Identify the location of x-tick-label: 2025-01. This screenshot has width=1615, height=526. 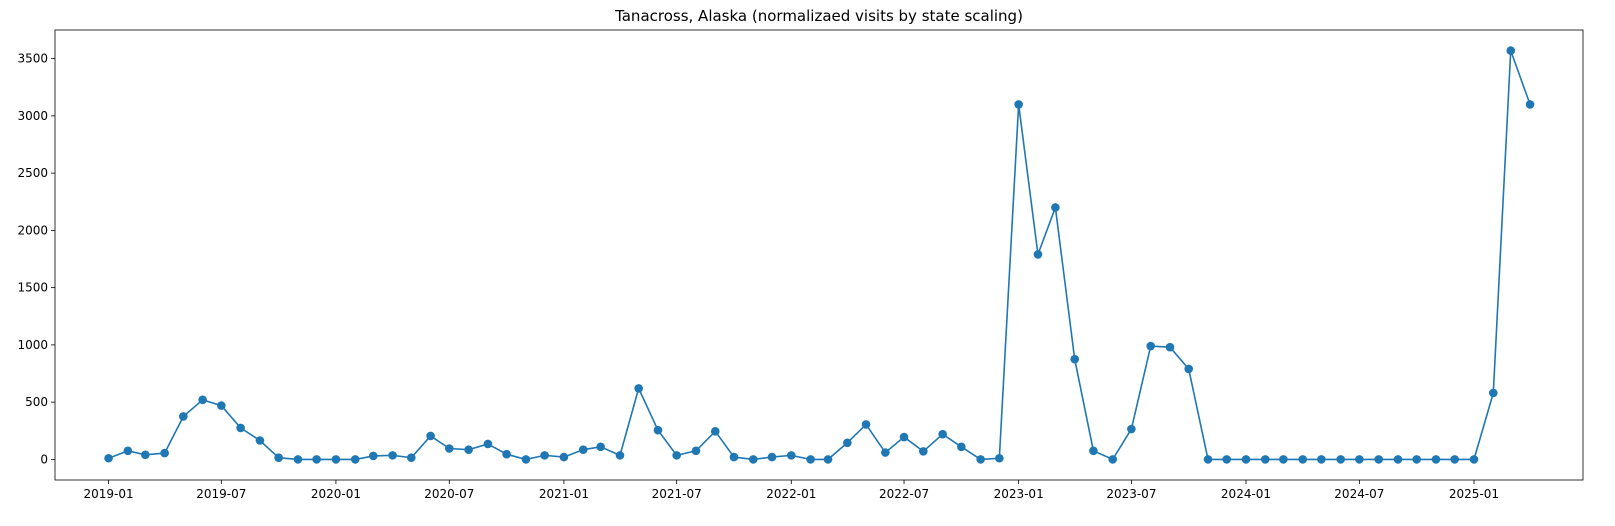
(1474, 494).